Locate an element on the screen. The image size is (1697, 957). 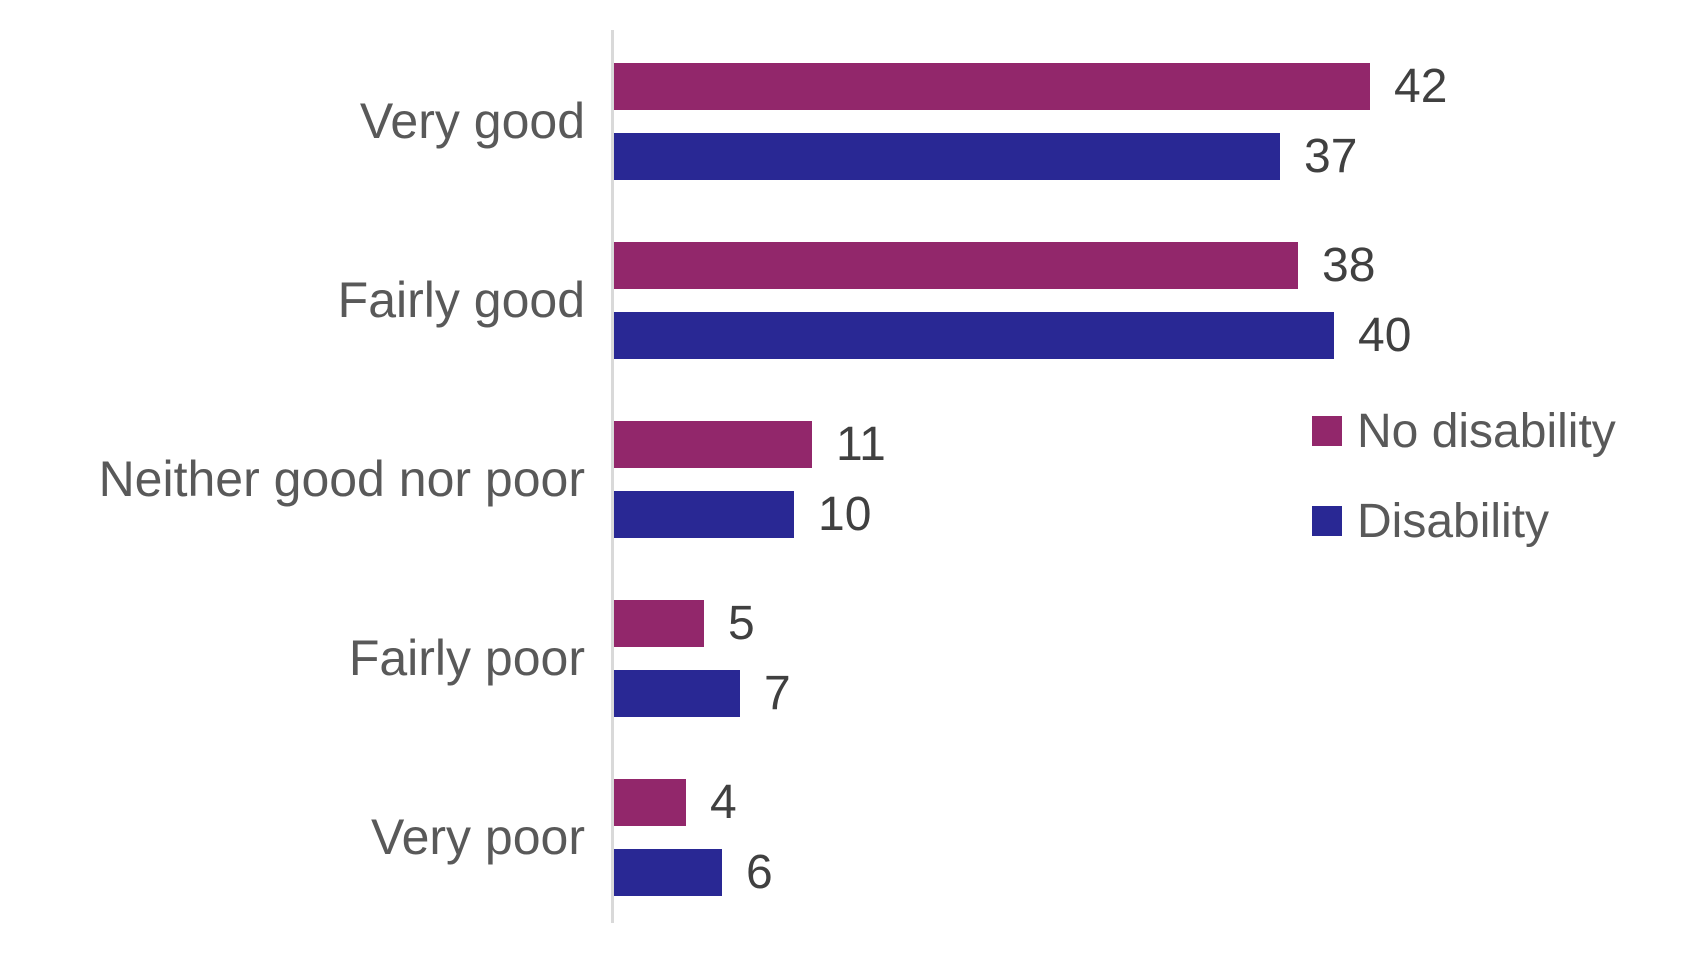
value-label: 7 is located at coordinates (777, 693).